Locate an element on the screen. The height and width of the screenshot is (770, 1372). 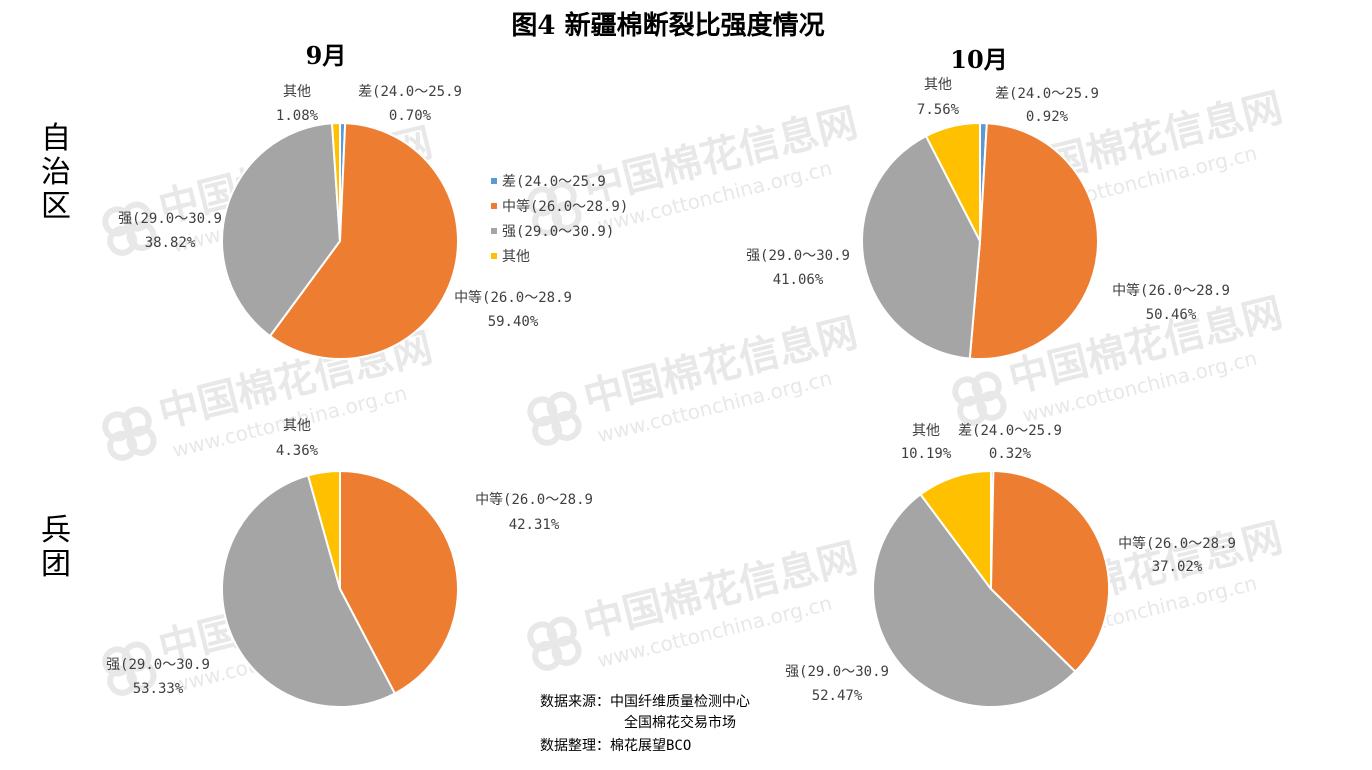
slice-value-medium: 59.40% is located at coordinates (513, 322).